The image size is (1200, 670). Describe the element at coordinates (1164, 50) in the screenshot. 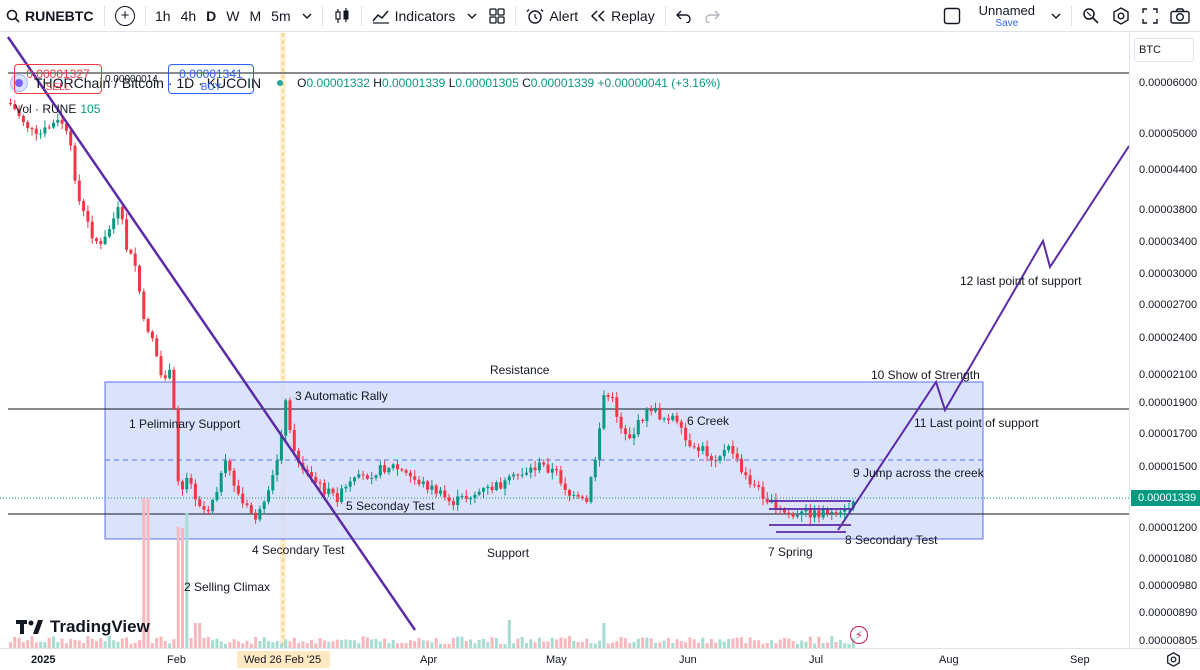

I see `currency-selector: BTC` at that location.